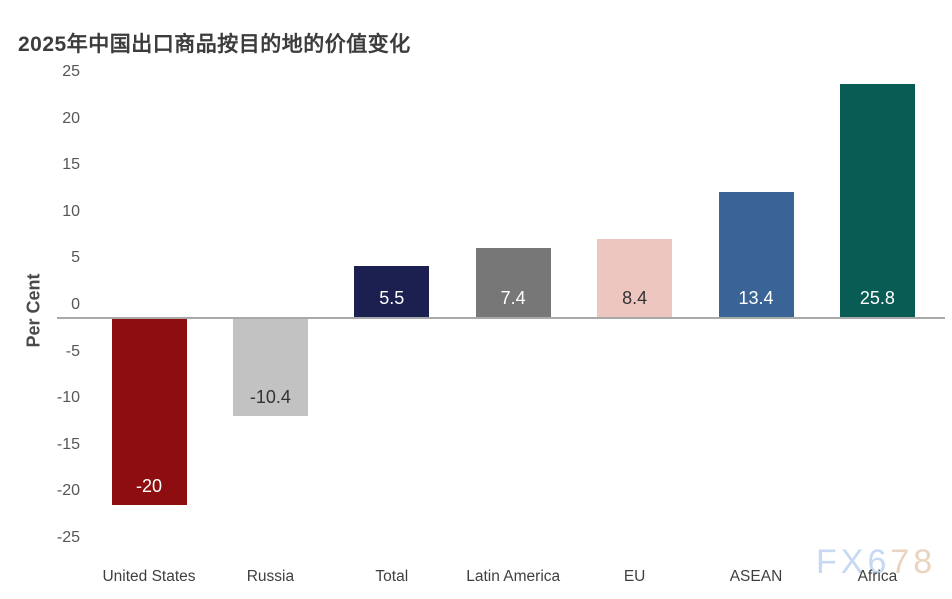 The width and height of the screenshot is (952, 599). I want to click on bar-total, so click(392, 291).